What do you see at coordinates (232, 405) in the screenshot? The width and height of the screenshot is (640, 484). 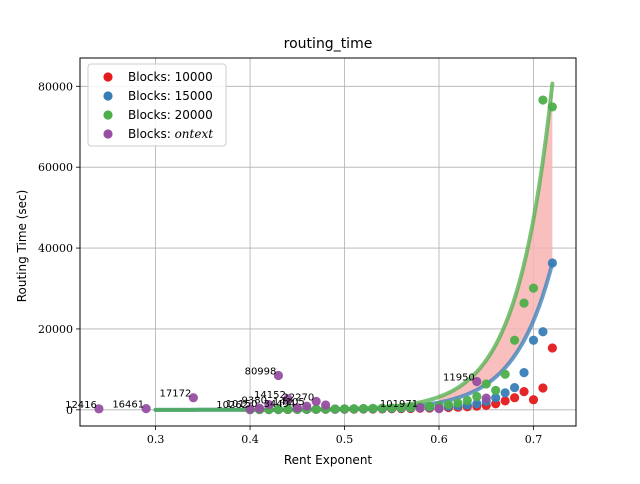 I see `point-label: 10262` at bounding box center [232, 405].